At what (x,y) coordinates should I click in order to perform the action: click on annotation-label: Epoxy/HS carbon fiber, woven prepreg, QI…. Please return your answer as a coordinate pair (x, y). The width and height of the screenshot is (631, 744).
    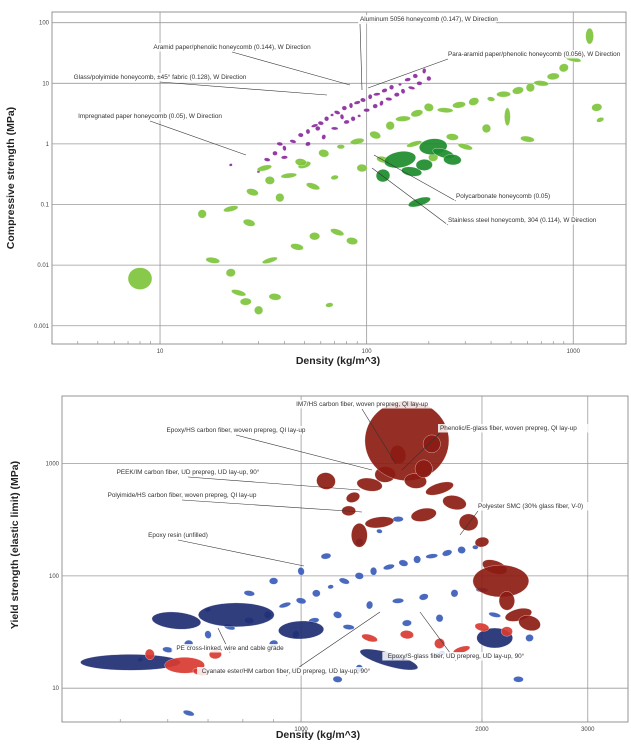
    Looking at the image, I should click on (236, 430).